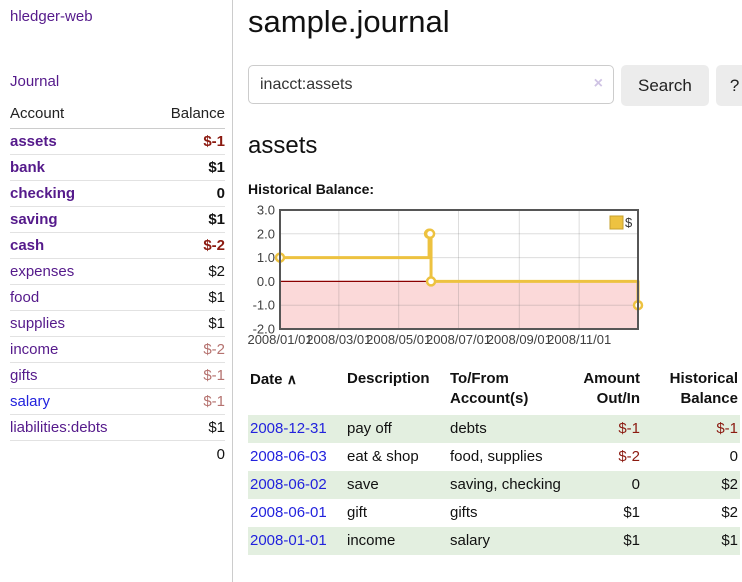 This screenshot has width=742, height=582. Describe the element at coordinates (273, 379) in the screenshot. I see `register-header-date: Date ∧` at that location.